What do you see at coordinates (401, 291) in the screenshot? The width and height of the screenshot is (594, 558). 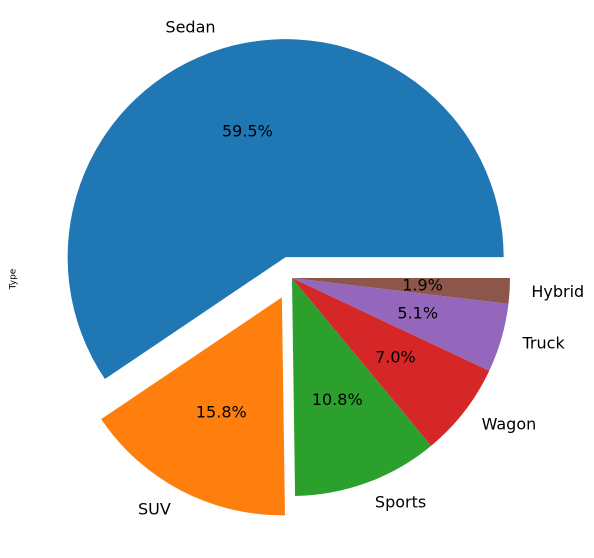 I see `pie-slice-hybrid` at bounding box center [401, 291].